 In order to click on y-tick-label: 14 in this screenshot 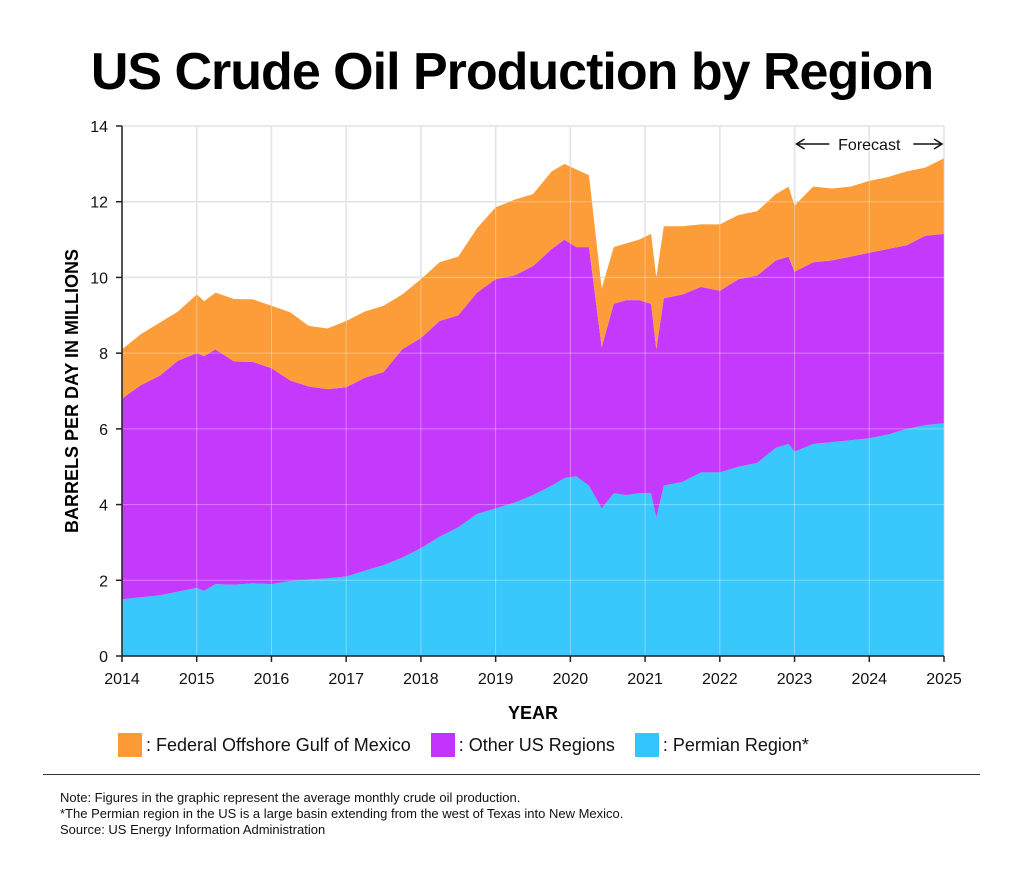, I will do `click(99, 127)`.